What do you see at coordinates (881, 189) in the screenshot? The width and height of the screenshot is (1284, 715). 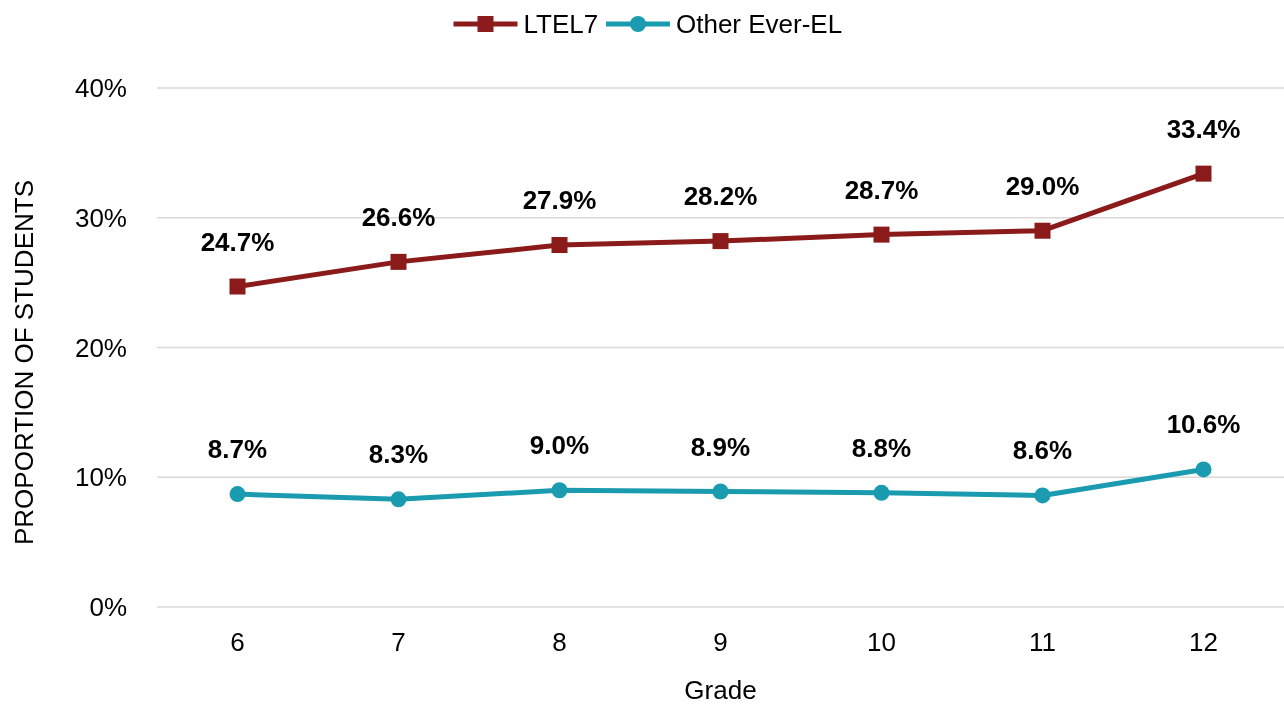 I see `data-label: 28.7%` at bounding box center [881, 189].